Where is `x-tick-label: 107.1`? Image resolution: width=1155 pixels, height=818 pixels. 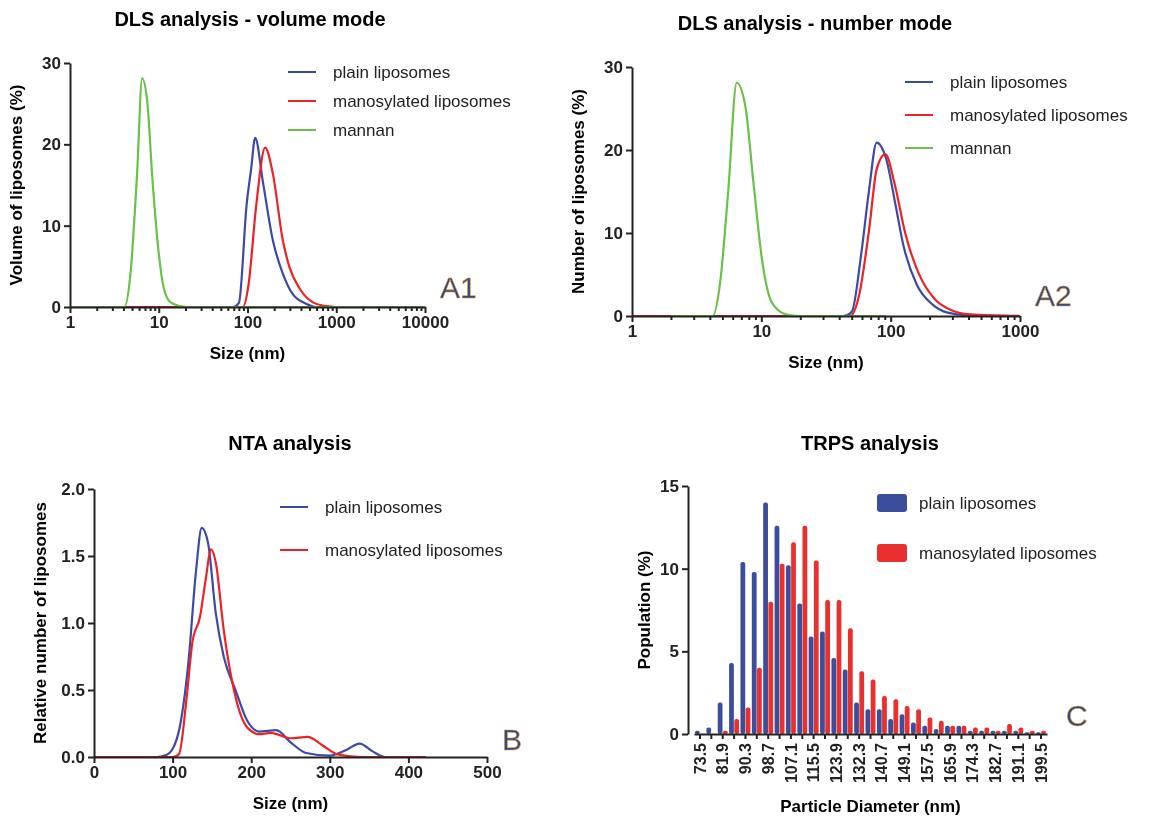 x-tick-label: 107.1 is located at coordinates (791, 763).